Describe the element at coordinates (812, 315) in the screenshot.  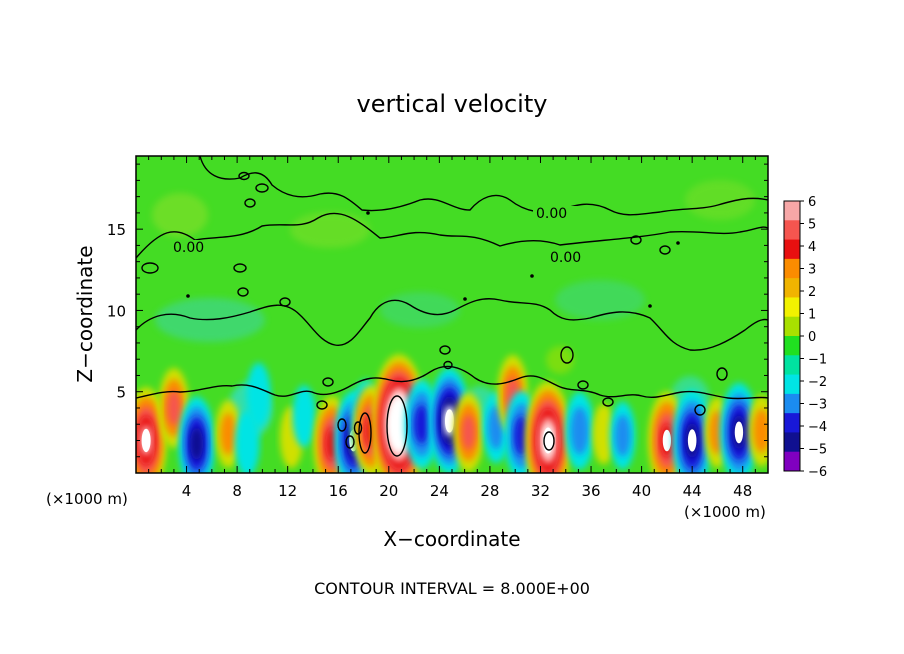
I see `colorbar-label: 1` at that location.